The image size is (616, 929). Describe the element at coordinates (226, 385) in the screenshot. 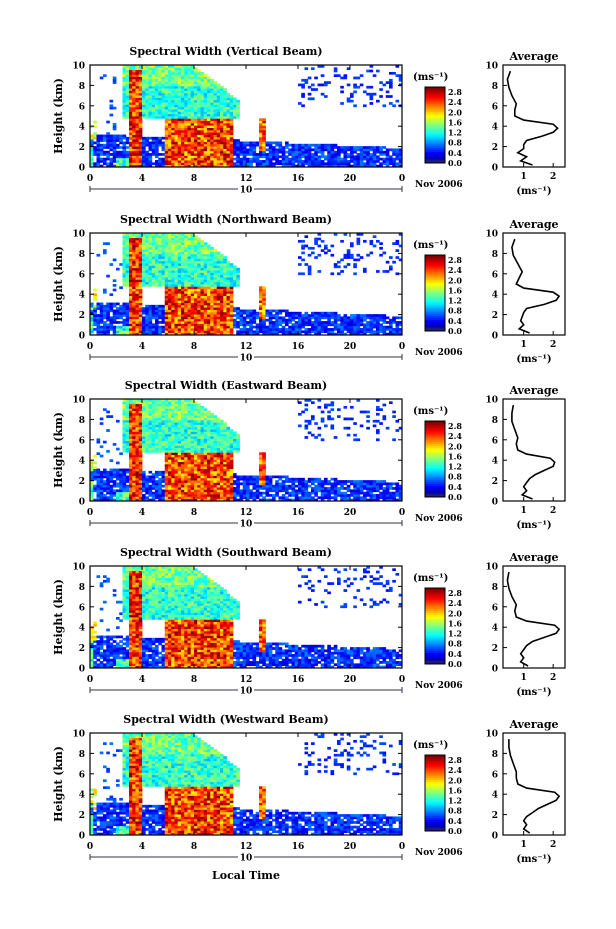

I see `panel-title: Spectral Width (Eastward Beam)` at that location.